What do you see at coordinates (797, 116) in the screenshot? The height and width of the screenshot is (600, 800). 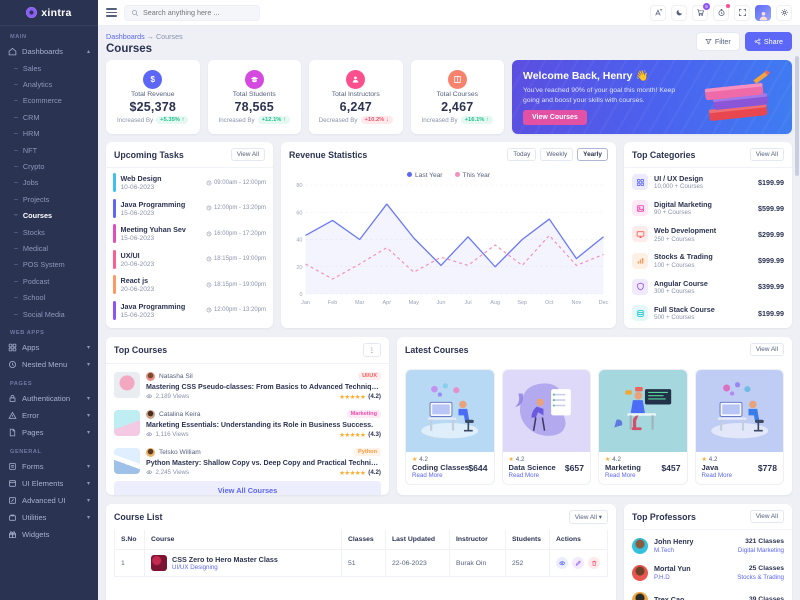 I see `page-scrollbar` at bounding box center [797, 116].